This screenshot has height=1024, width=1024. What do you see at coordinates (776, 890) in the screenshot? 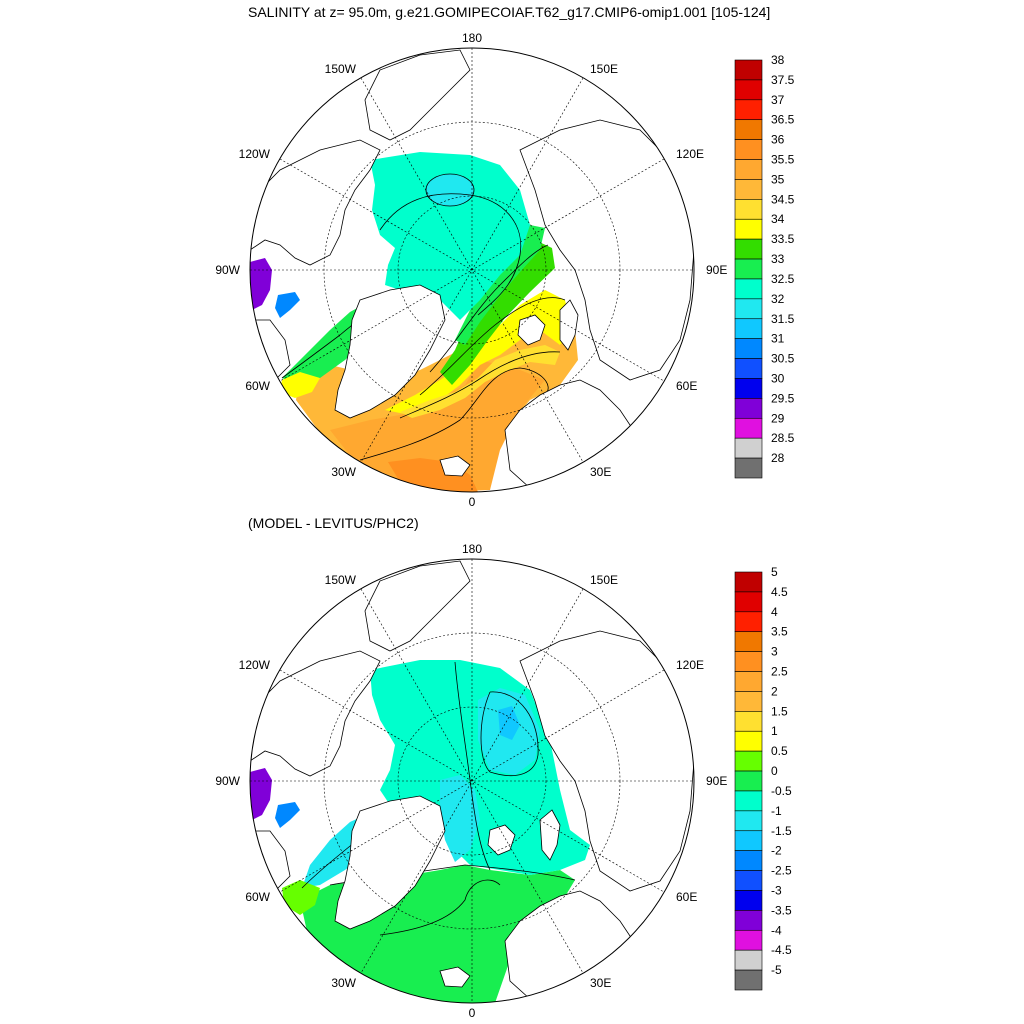
I see `colorbar-label: -3` at bounding box center [776, 890].